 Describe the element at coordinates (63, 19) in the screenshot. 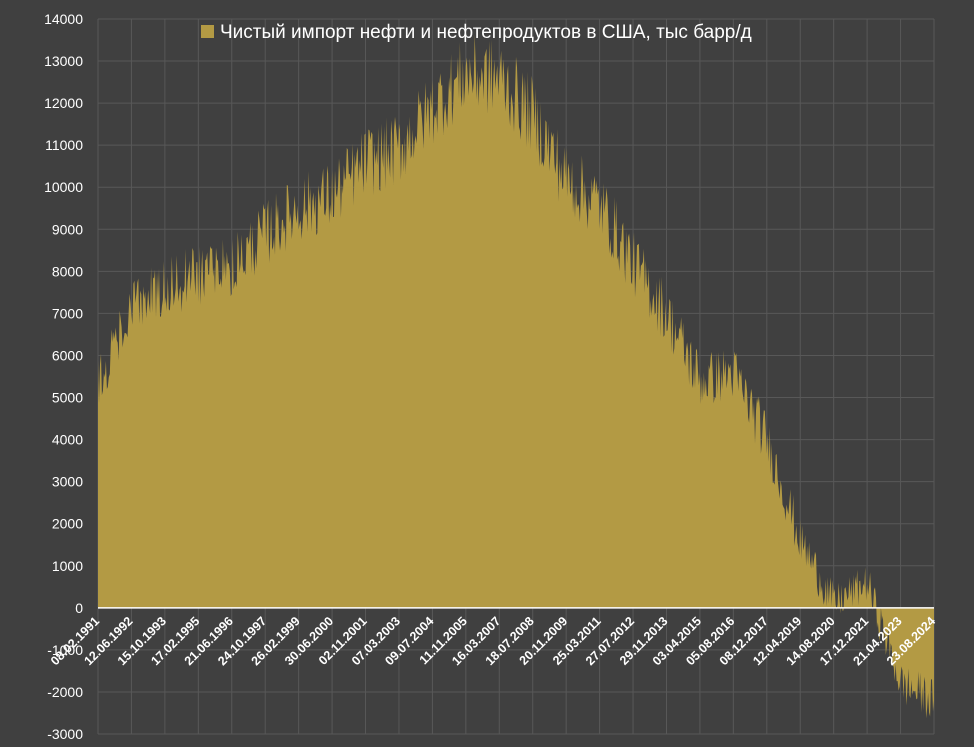

I see `y-tick-label: 14000` at that location.